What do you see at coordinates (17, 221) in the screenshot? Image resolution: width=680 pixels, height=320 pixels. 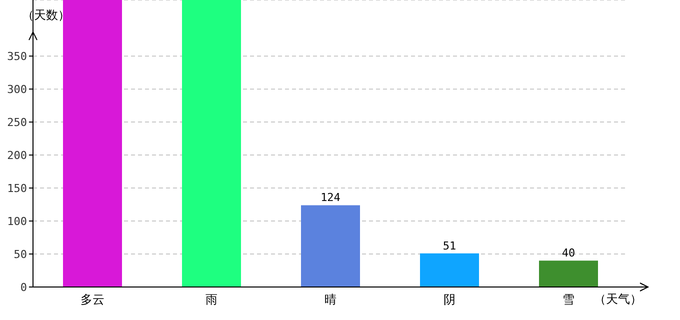 I see `y-tick-label: 100` at bounding box center [17, 221].